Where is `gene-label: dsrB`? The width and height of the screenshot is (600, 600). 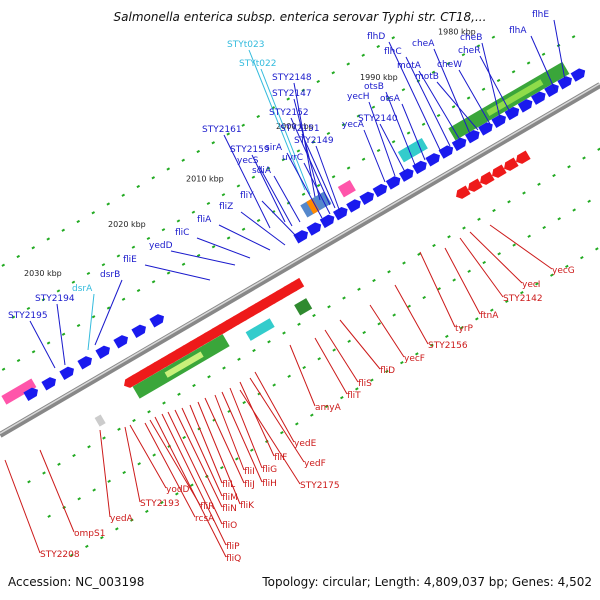
gene-label: dsrB is located at coordinates (110, 275).